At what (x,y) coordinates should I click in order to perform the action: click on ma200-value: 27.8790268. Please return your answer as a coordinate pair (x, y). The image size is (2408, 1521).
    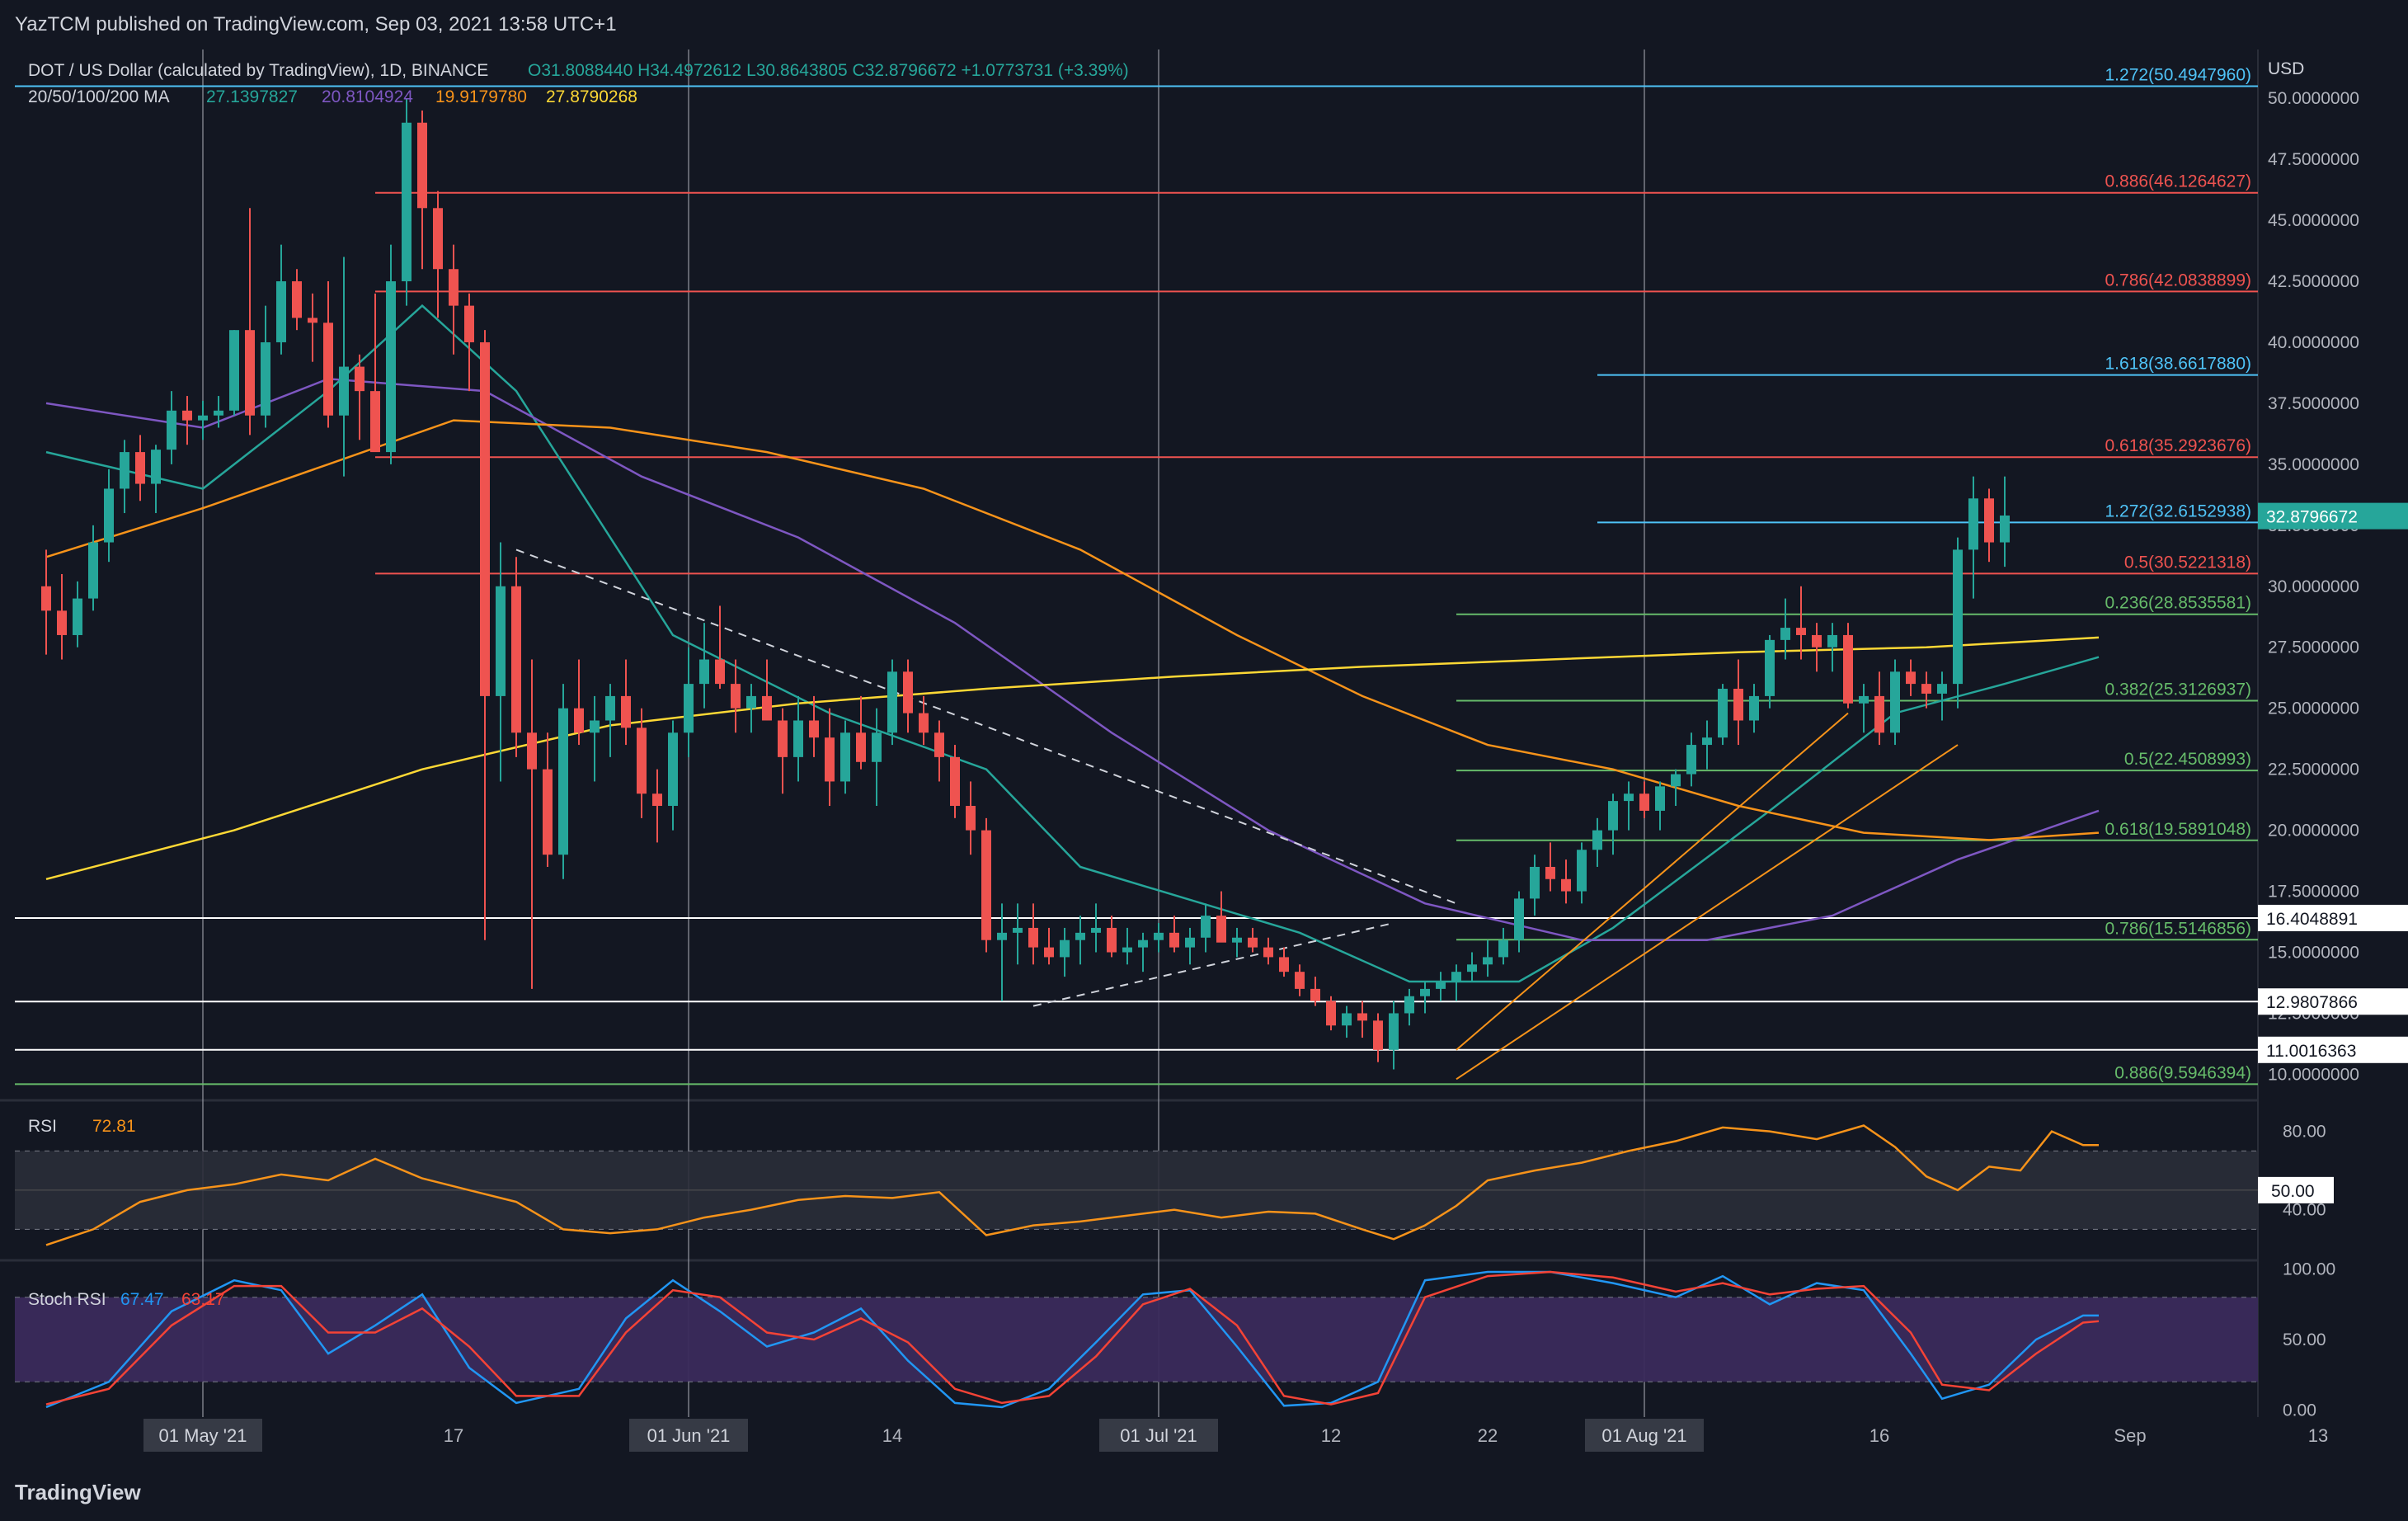
    Looking at the image, I should click on (592, 96).